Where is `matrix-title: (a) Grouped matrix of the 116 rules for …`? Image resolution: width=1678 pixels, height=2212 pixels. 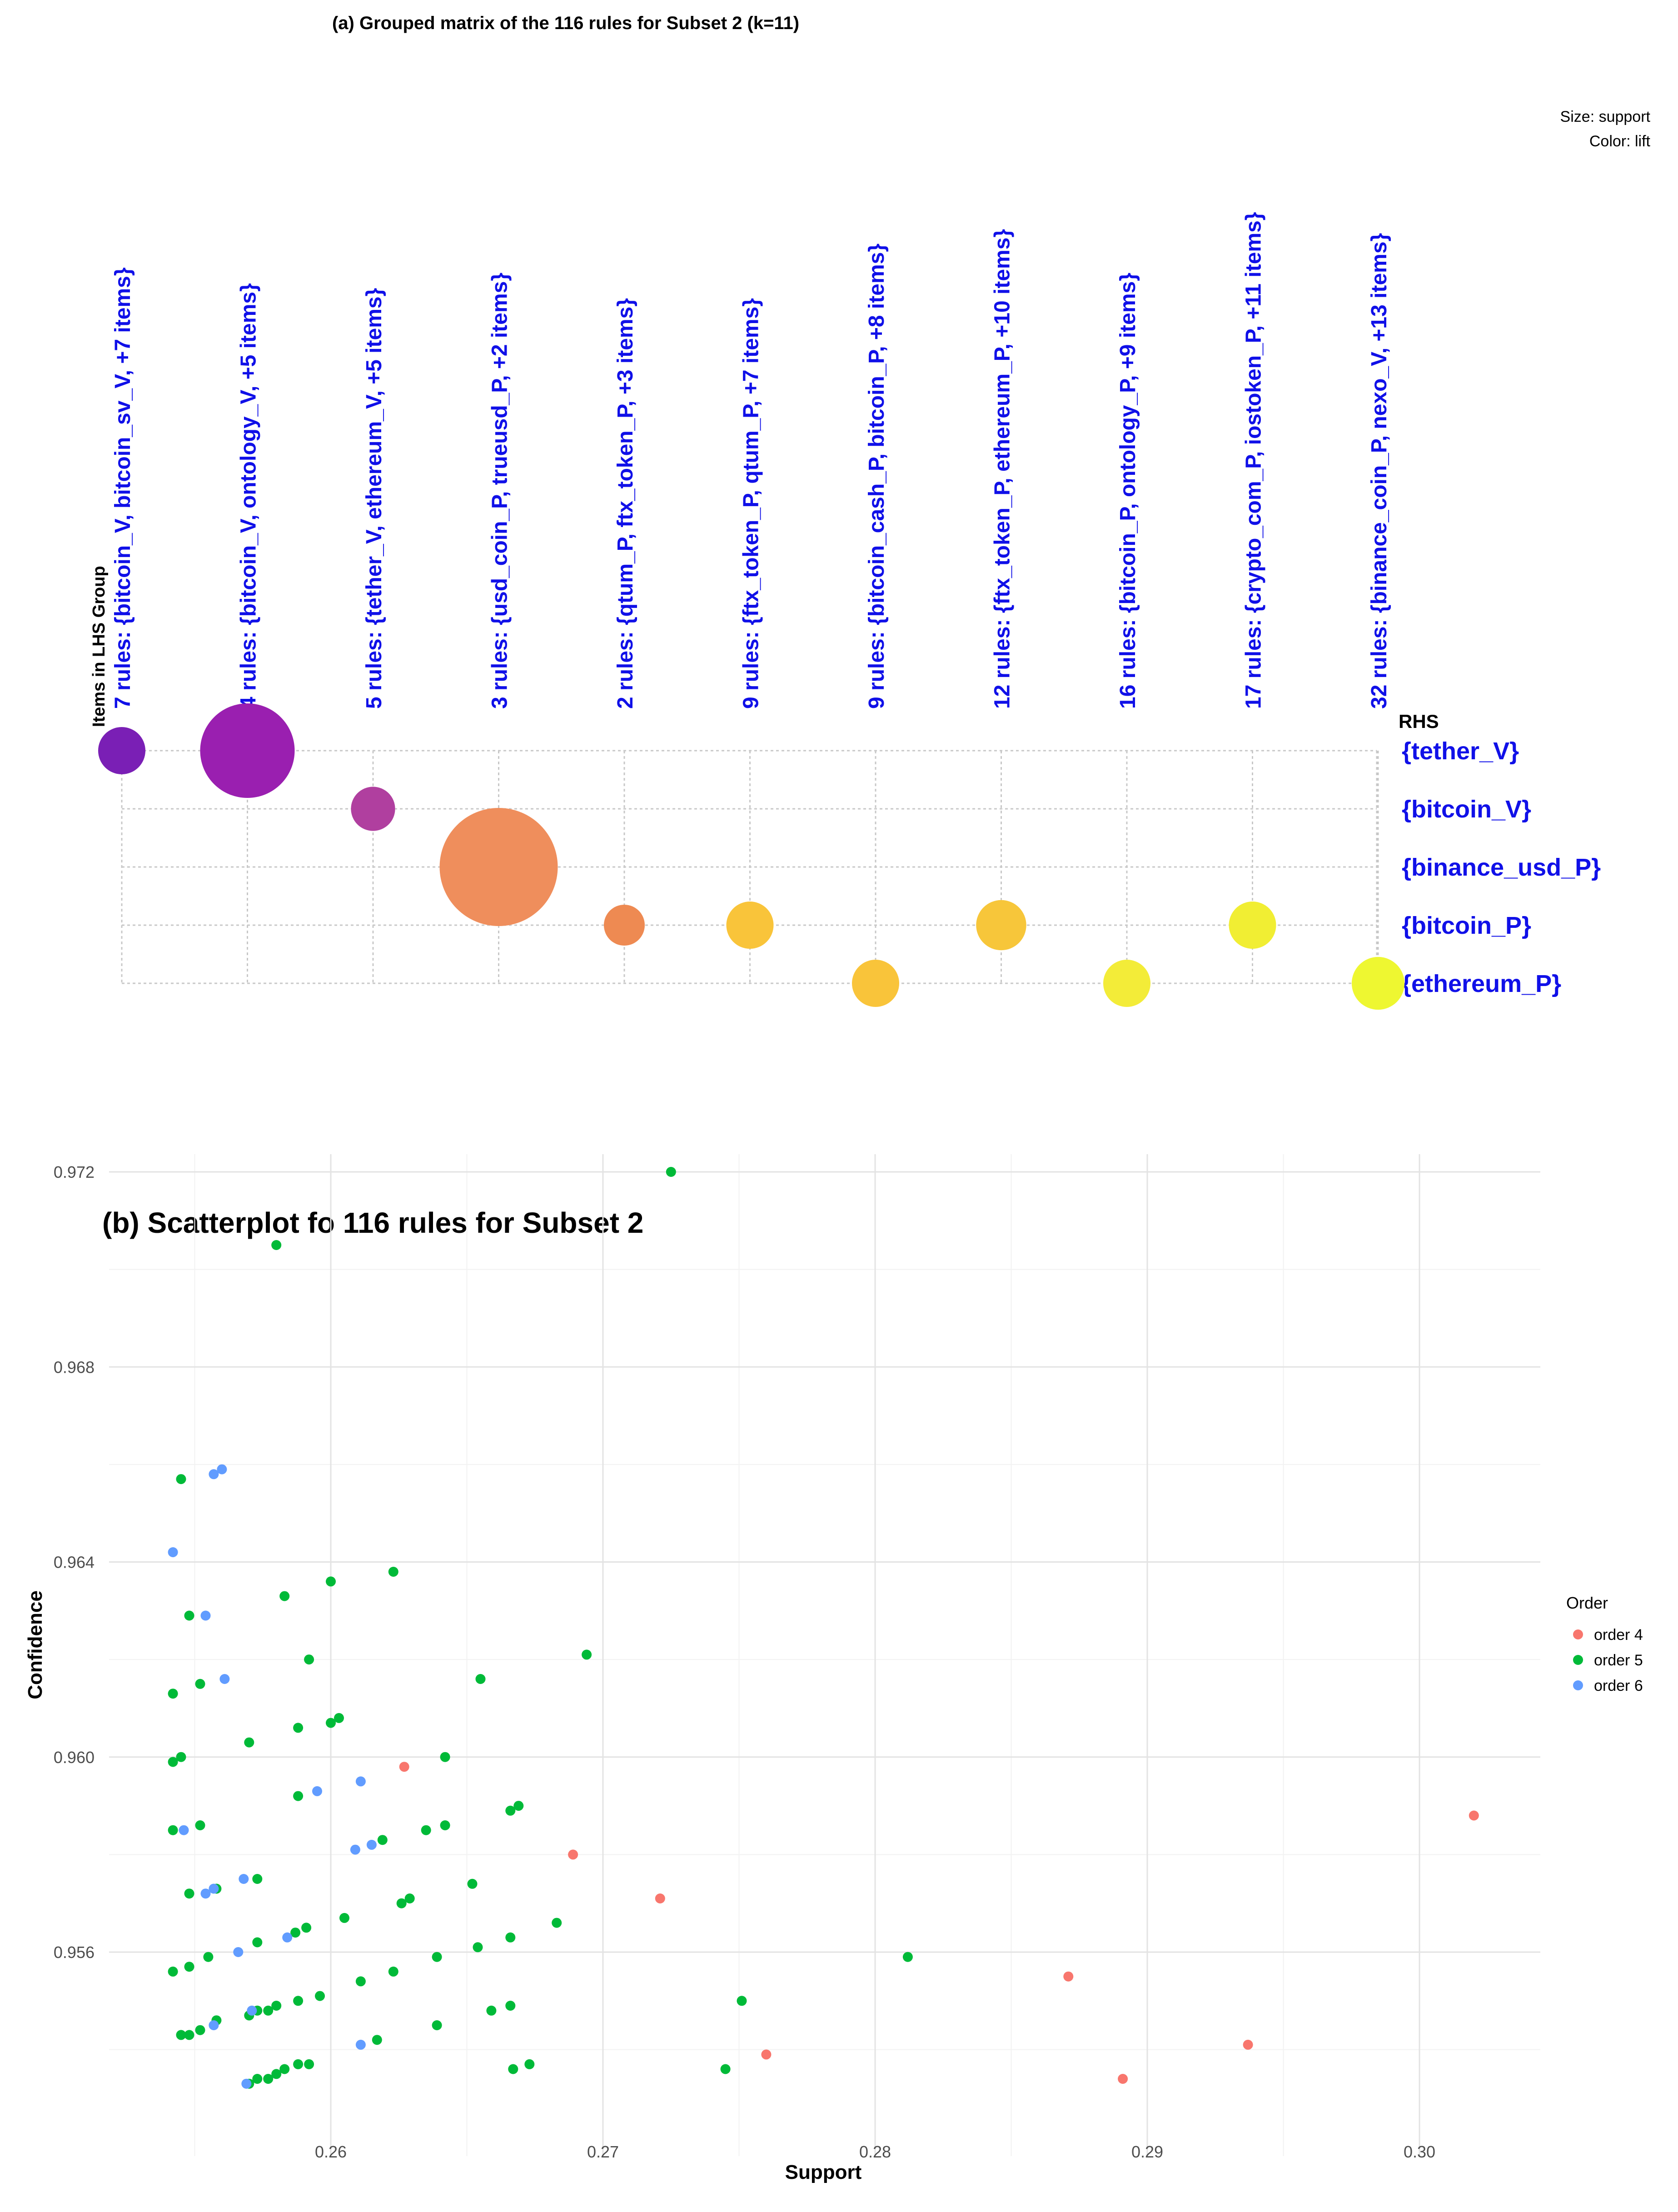
matrix-title: (a) Grouped matrix of the 116 rules for … is located at coordinates (565, 23).